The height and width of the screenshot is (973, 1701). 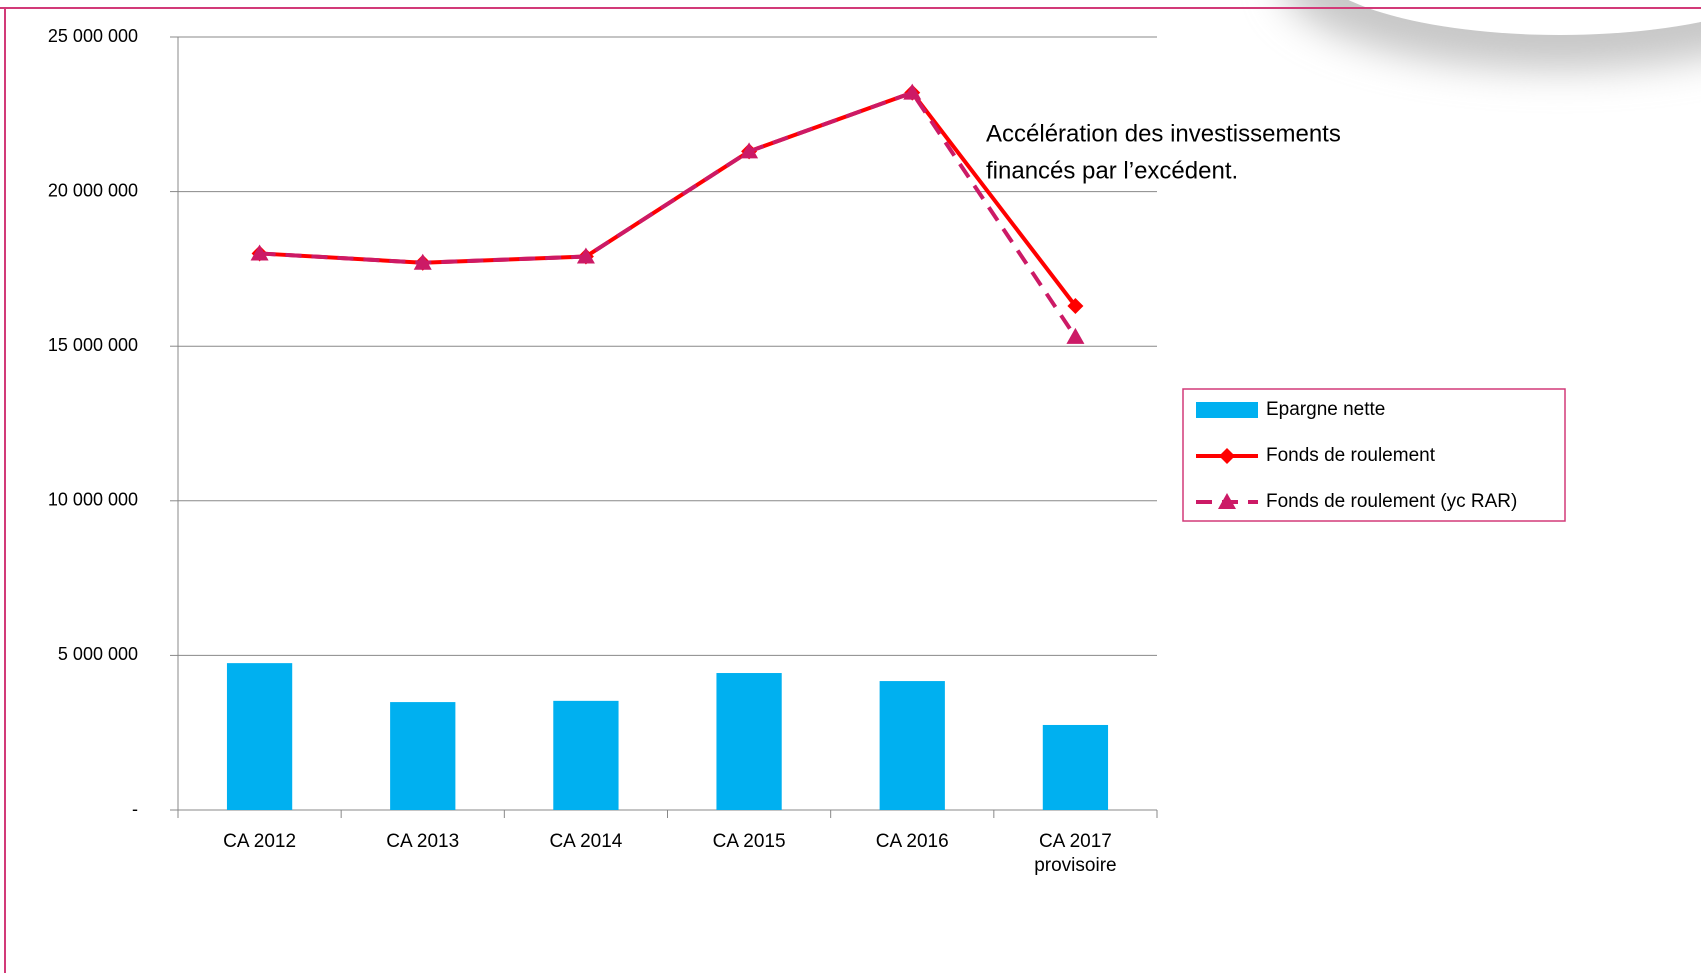 What do you see at coordinates (1112, 170) in the screenshot?
I see `annotation: financés par l’excédent.` at bounding box center [1112, 170].